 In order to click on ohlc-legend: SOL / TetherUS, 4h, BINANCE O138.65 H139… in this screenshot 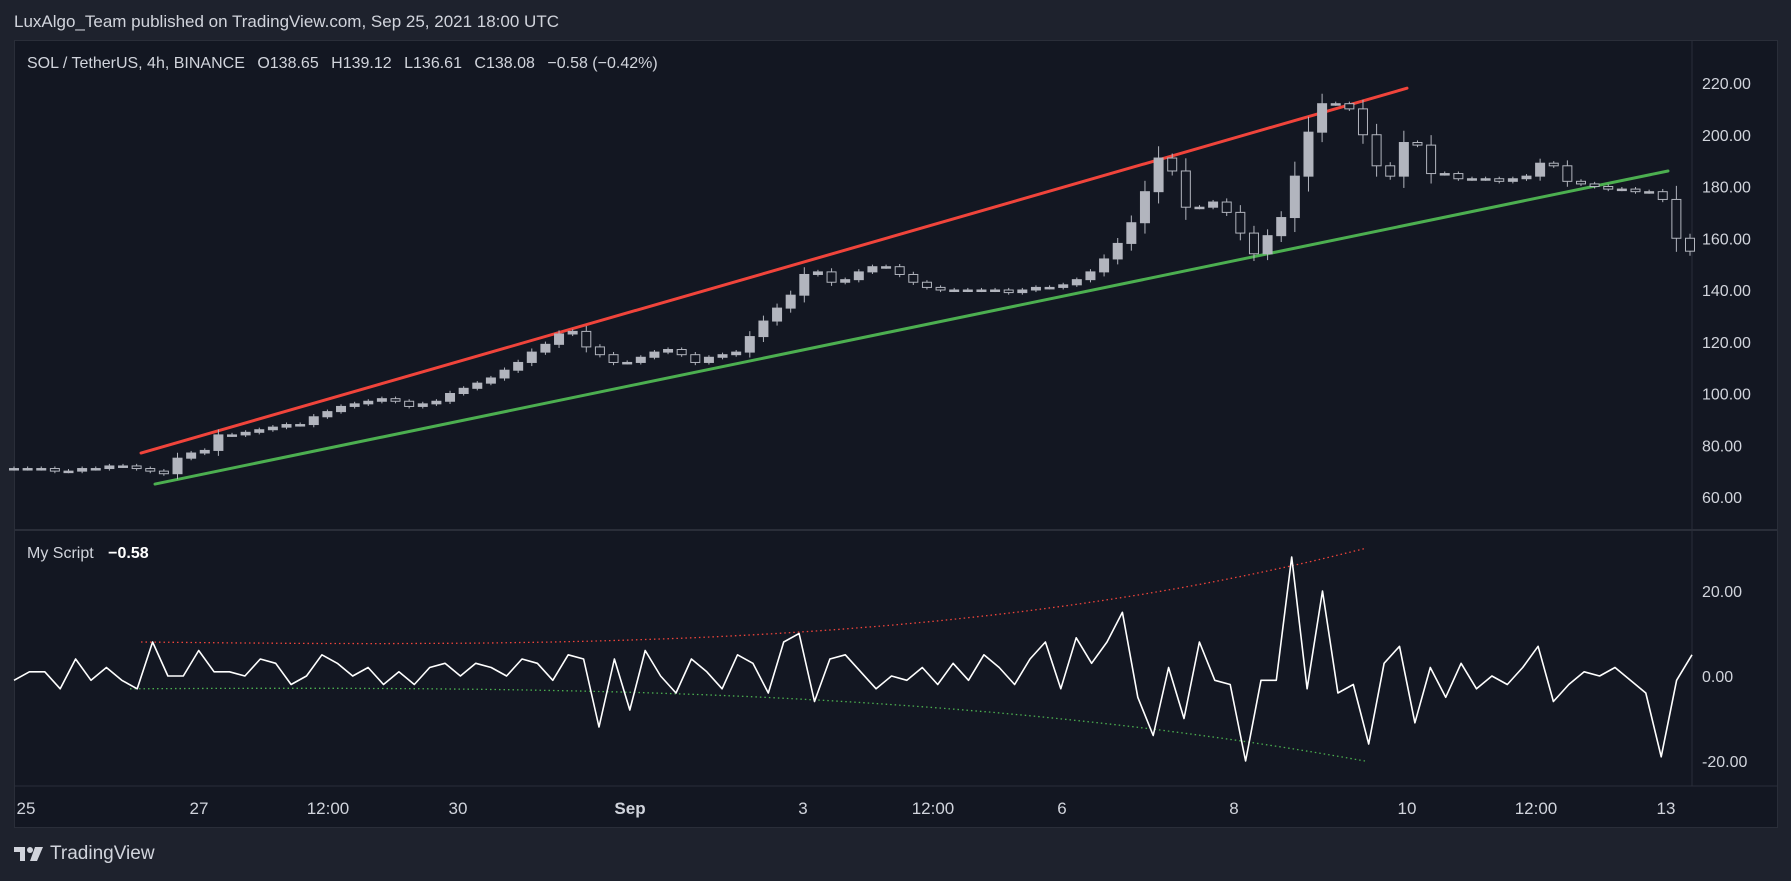, I will do `click(346, 64)`.